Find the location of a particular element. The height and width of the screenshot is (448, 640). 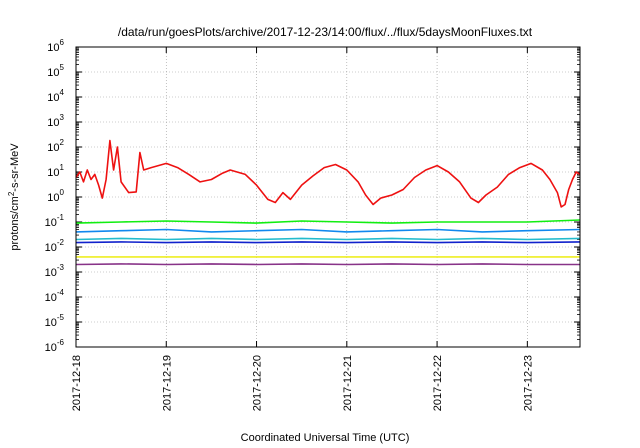

y-tick-label: 10⁻¹ is located at coordinates (55, 221).